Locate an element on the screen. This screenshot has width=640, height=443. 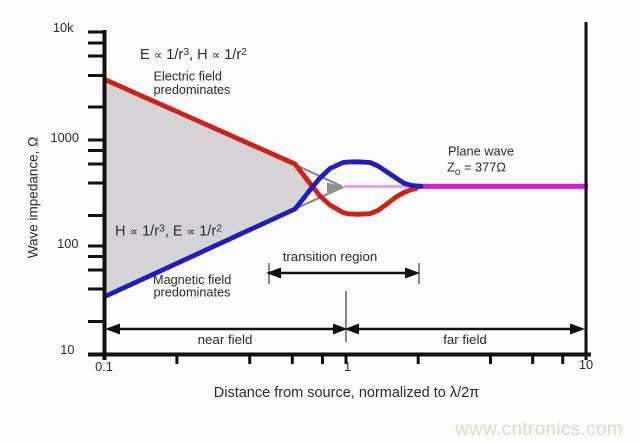
svg-text: Plane wave is located at coordinates (481, 151).